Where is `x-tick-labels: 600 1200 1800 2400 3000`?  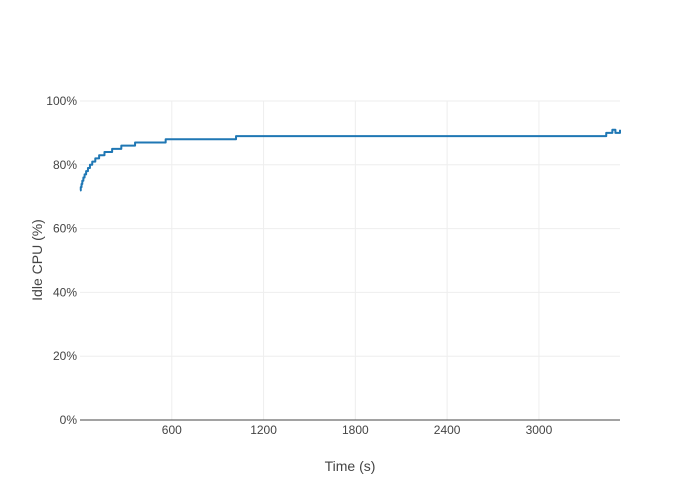 x-tick-labels: 600 1200 1800 2400 3000 is located at coordinates (357, 430).